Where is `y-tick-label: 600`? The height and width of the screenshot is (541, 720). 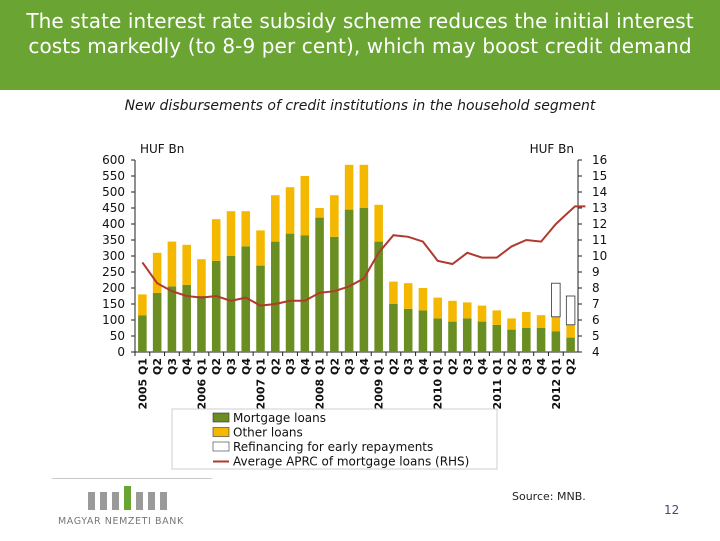
y-tick-label: 600 is located at coordinates (113, 160).